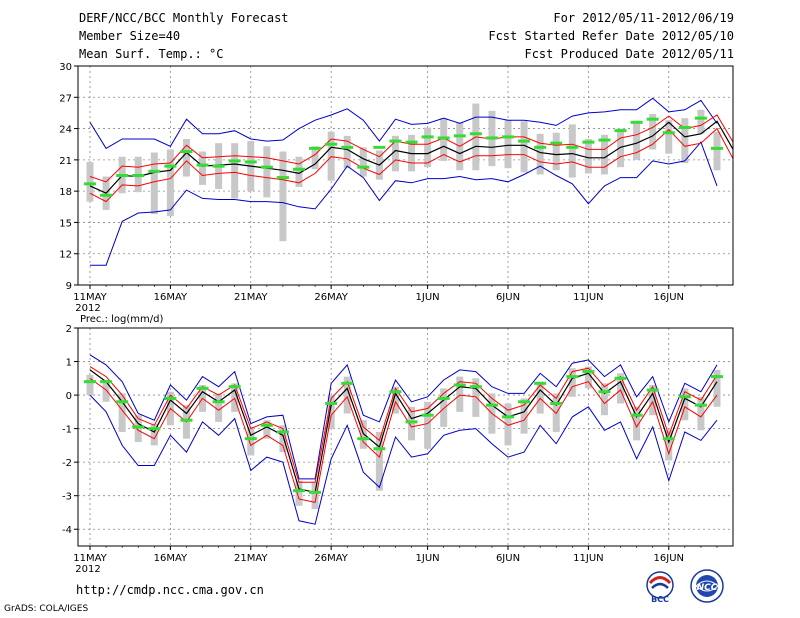  I want to click on y-tick-label: 12, so click(65, 255).